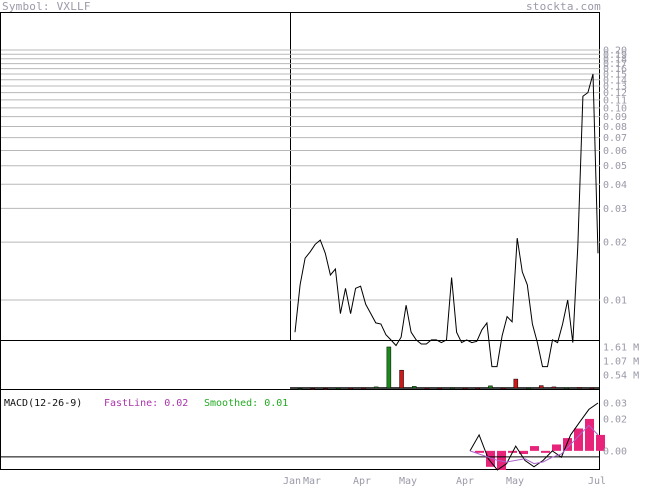 The image size is (655, 486). What do you see at coordinates (615, 100) in the screenshot?
I see `price-tick-label: 0.11` at bounding box center [615, 100].